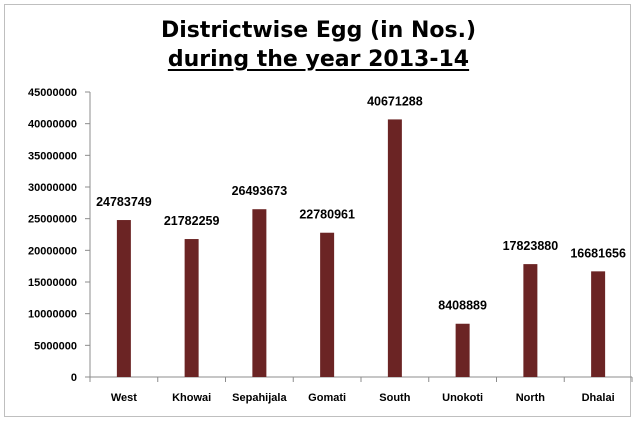  What do you see at coordinates (394, 398) in the screenshot?
I see `x-tick-label: South` at bounding box center [394, 398].